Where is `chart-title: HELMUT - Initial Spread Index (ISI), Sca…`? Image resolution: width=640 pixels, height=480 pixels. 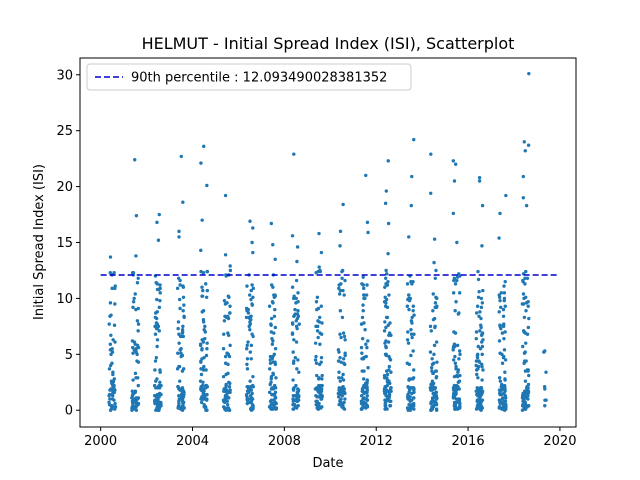 chart-title: HELMUT - Initial Spread Index (ISI), Sca… is located at coordinates (328, 43).